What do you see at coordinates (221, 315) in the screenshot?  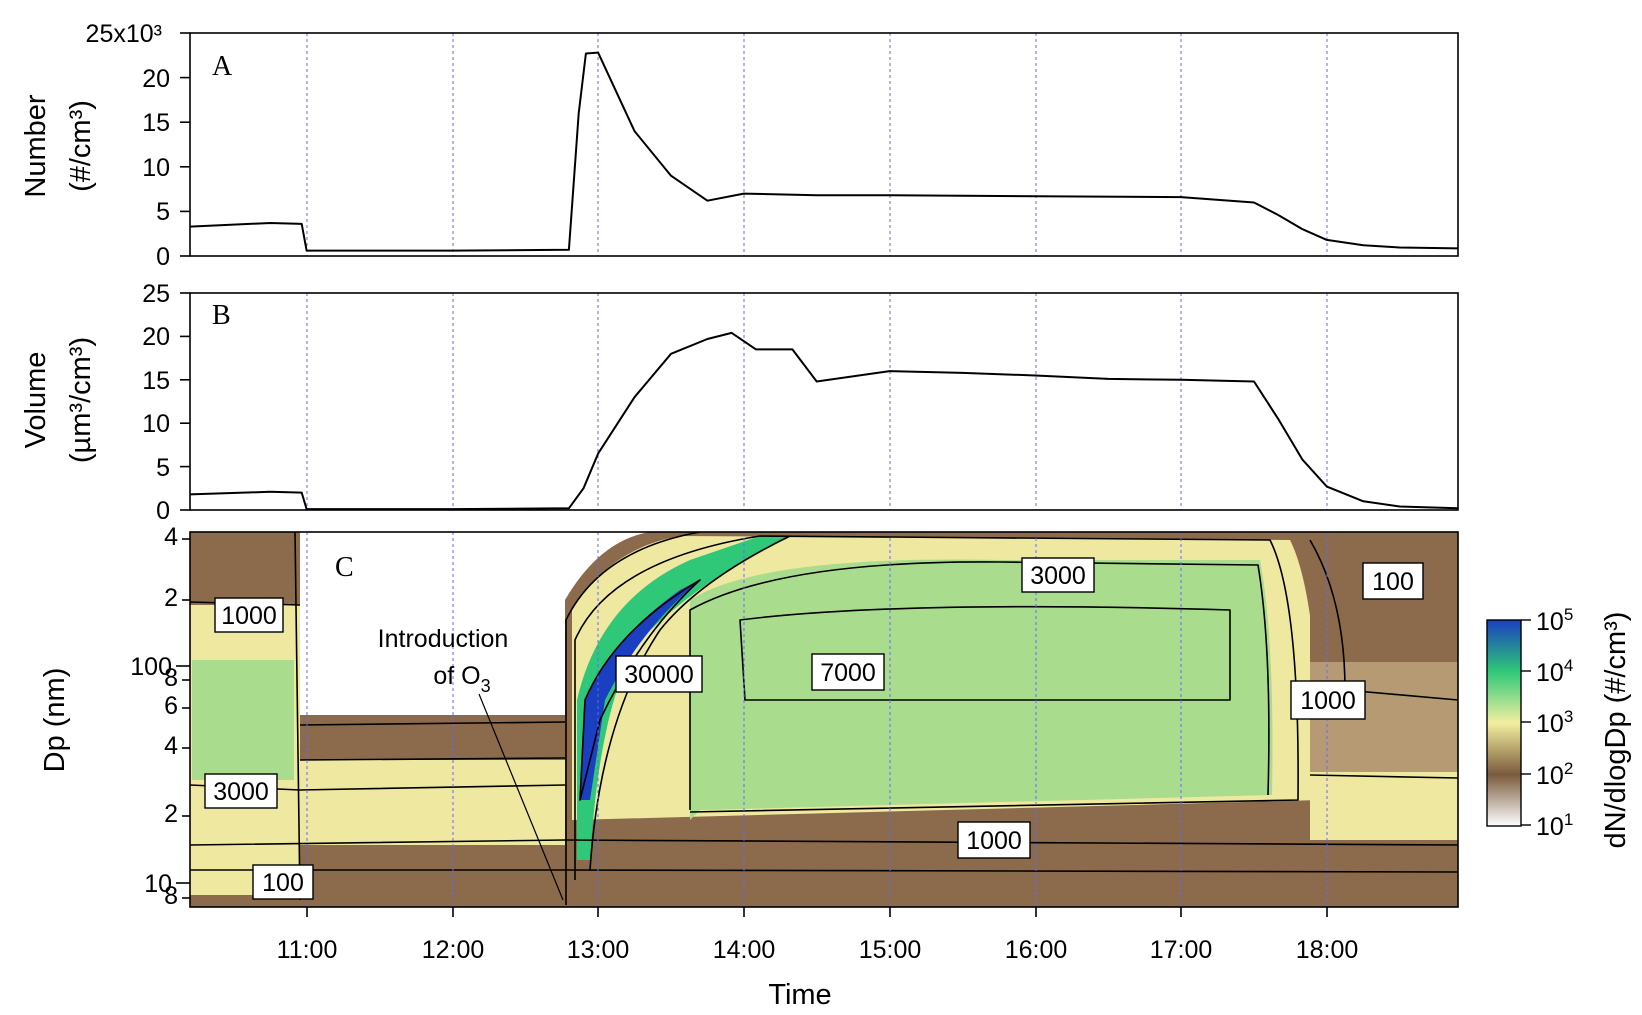 I see `panel-b-letter: B` at bounding box center [221, 315].